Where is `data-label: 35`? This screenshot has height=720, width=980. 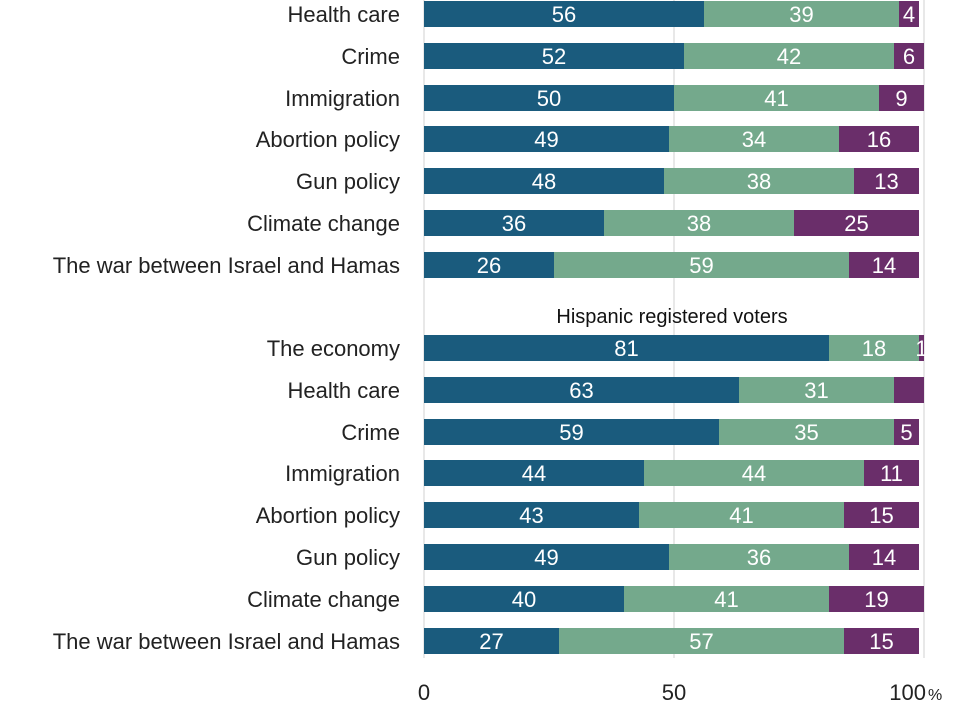
data-label: 35 is located at coordinates (806, 432).